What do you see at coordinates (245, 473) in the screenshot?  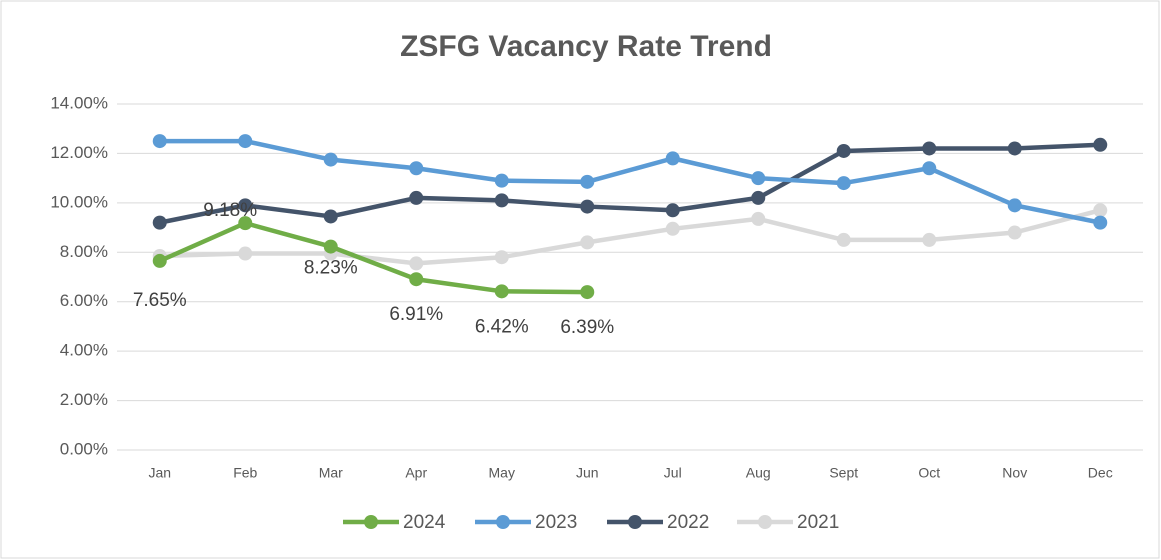 I see `x-tick-label: Feb` at bounding box center [245, 473].